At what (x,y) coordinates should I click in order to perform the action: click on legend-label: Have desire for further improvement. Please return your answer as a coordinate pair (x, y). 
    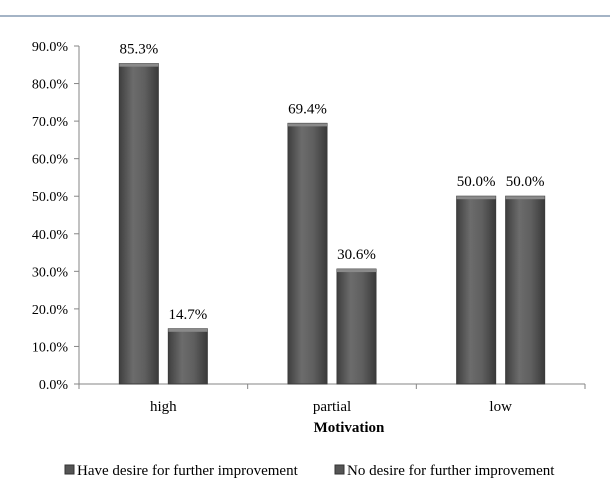
    Looking at the image, I should click on (188, 471).